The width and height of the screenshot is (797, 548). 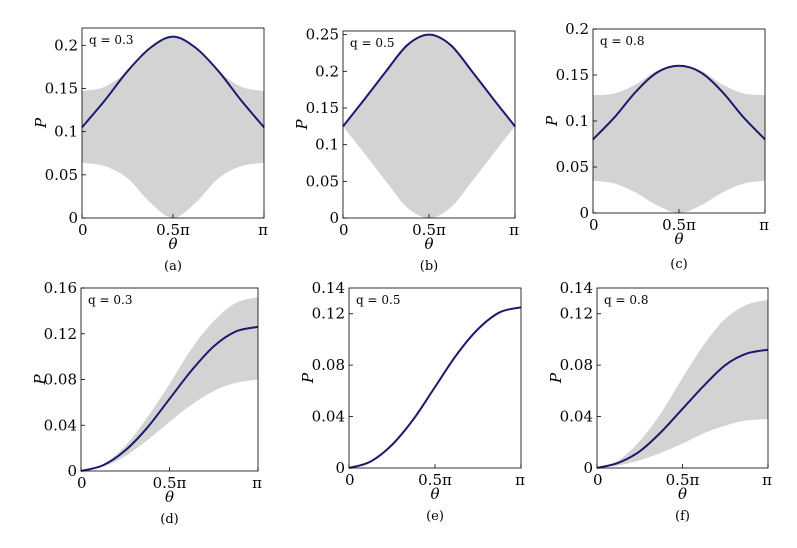 What do you see at coordinates (173, 266) in the screenshot?
I see `panel-caption: (a)` at bounding box center [173, 266].